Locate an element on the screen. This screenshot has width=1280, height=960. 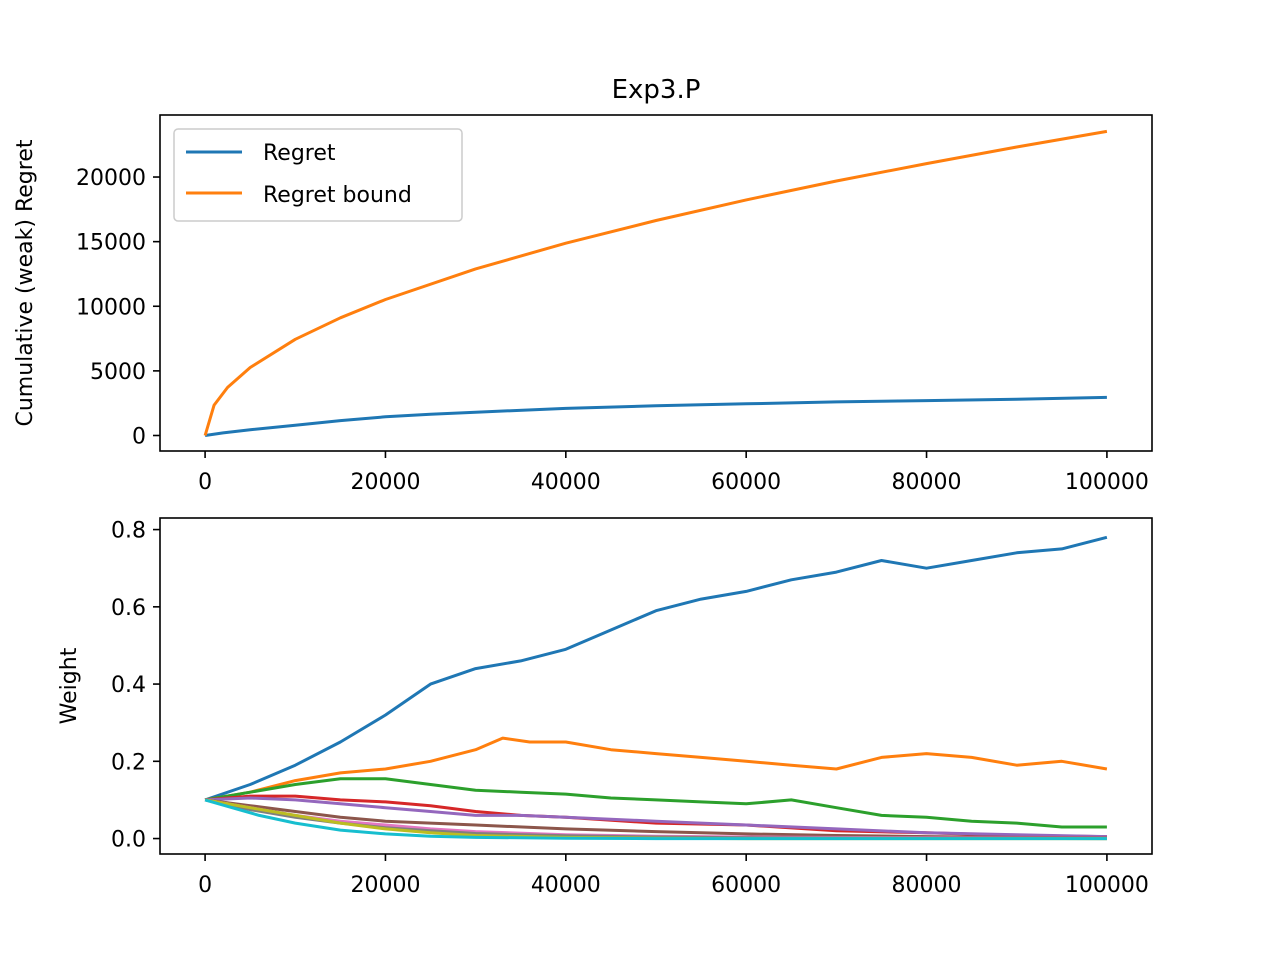
regret-y-tick-label: 0 is located at coordinates (139, 436).